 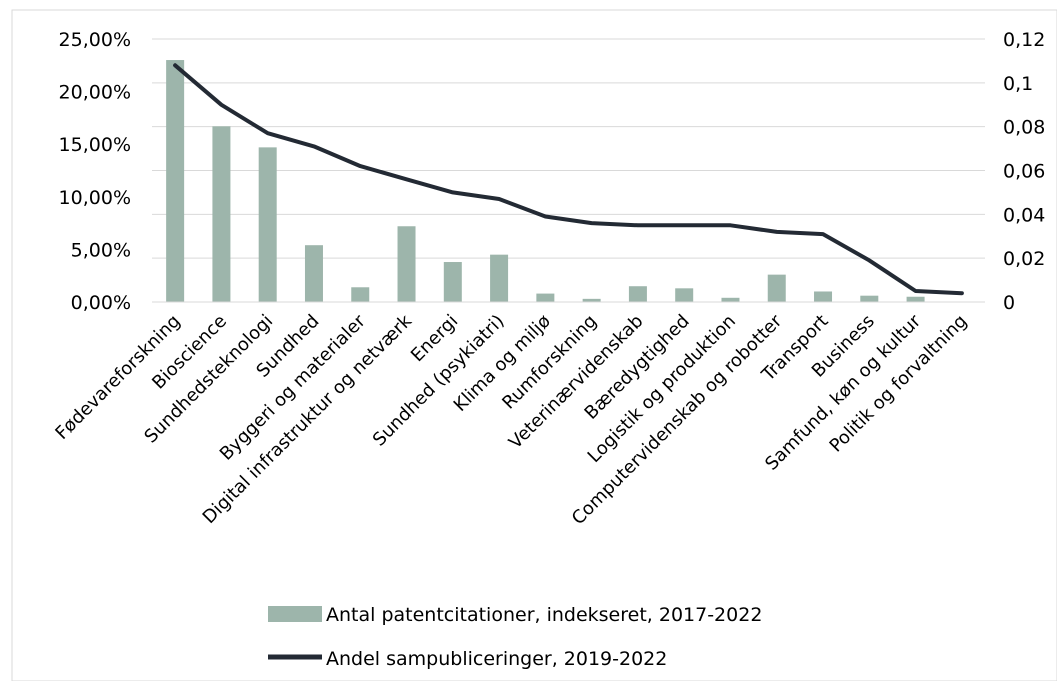 What do you see at coordinates (95, 40) in the screenshot?
I see `left-tick-label: 25,00%` at bounding box center [95, 40].